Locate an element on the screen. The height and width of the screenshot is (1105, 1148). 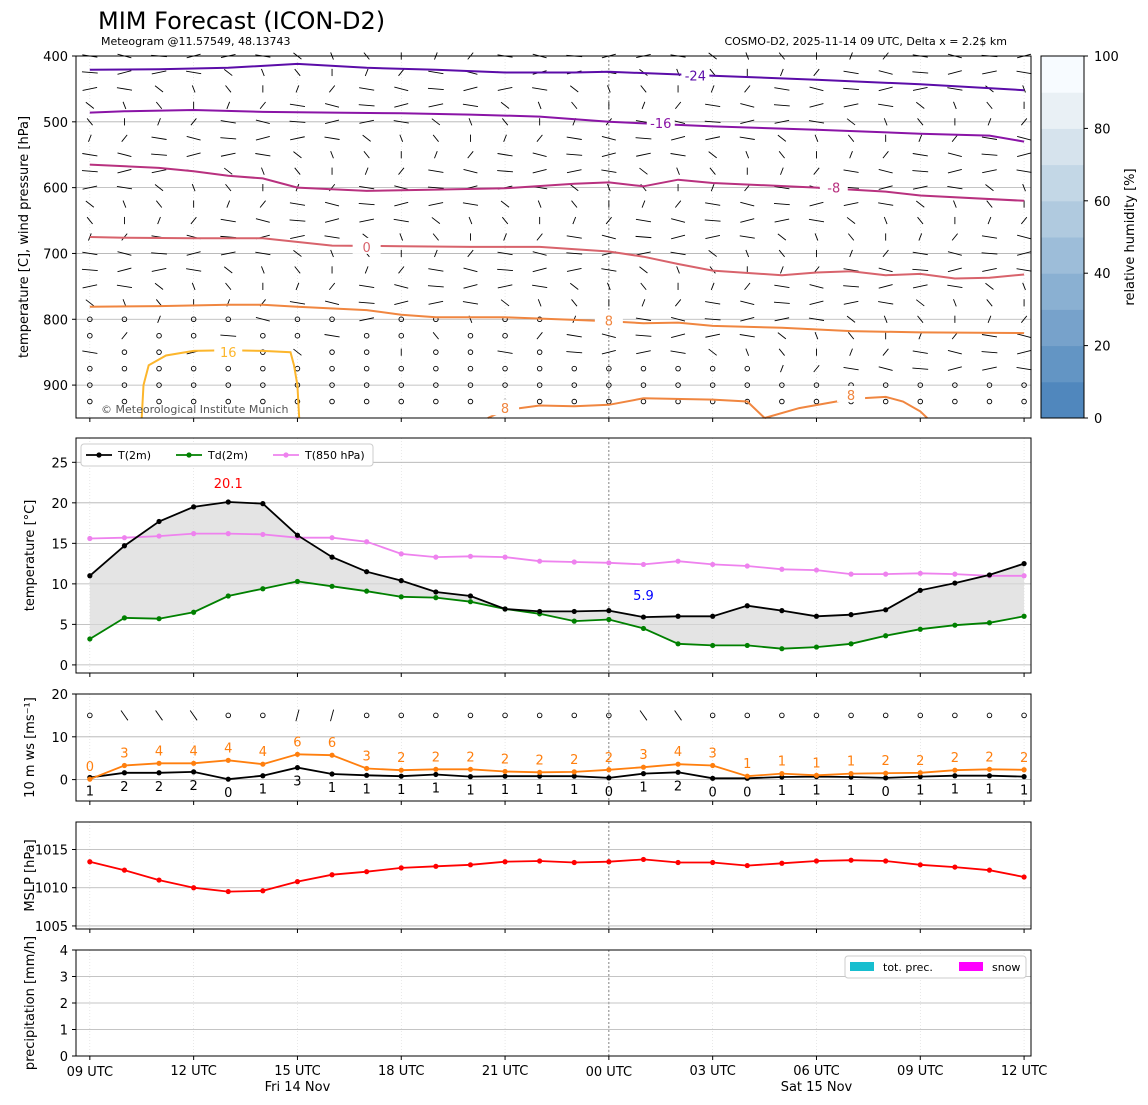
colorbar-tick-label: 0 is located at coordinates (1098, 419).